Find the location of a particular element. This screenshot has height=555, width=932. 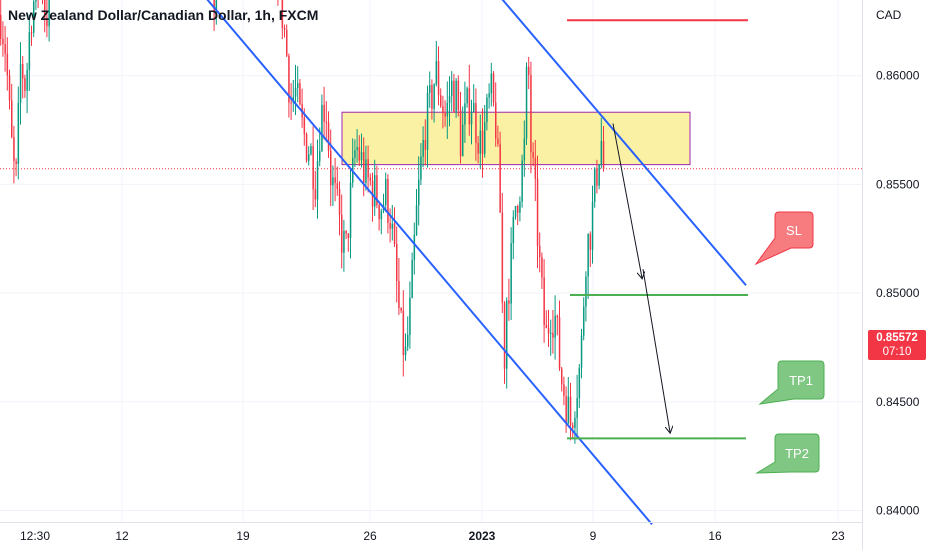

sl-label-text: SL is located at coordinates (794, 230).